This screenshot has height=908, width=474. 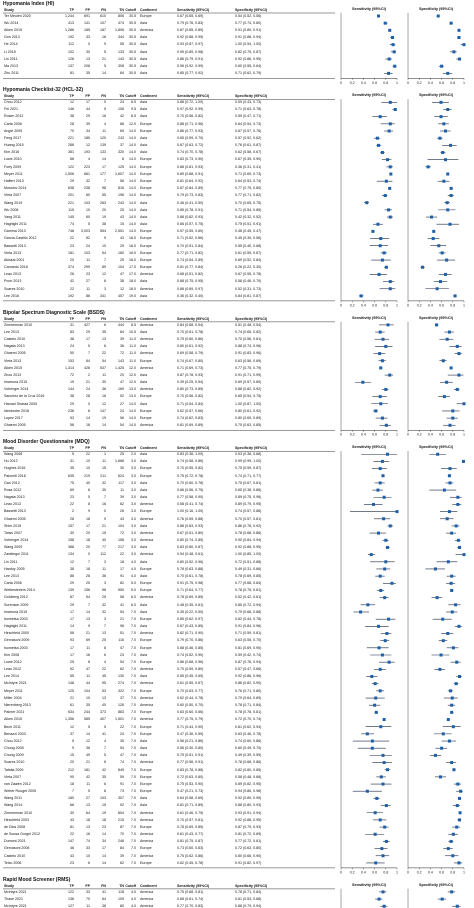 What do you see at coordinates (15, 475) in the screenshot?
I see `cell-study: Palomiti 2018` at bounding box center [15, 475].